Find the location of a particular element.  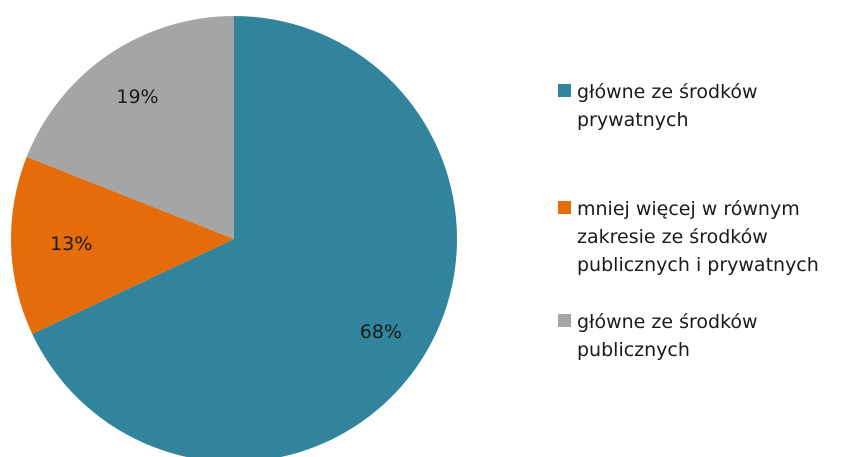

legend-item-private: główne ze środków prywatnych is located at coordinates (658, 106).